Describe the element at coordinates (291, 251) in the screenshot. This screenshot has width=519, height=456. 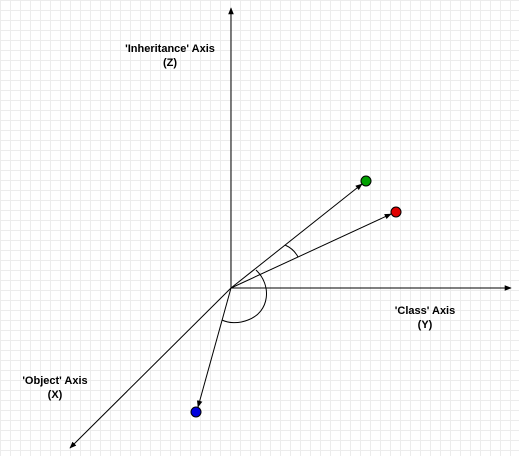
I see `angle-arc-green-red` at that location.